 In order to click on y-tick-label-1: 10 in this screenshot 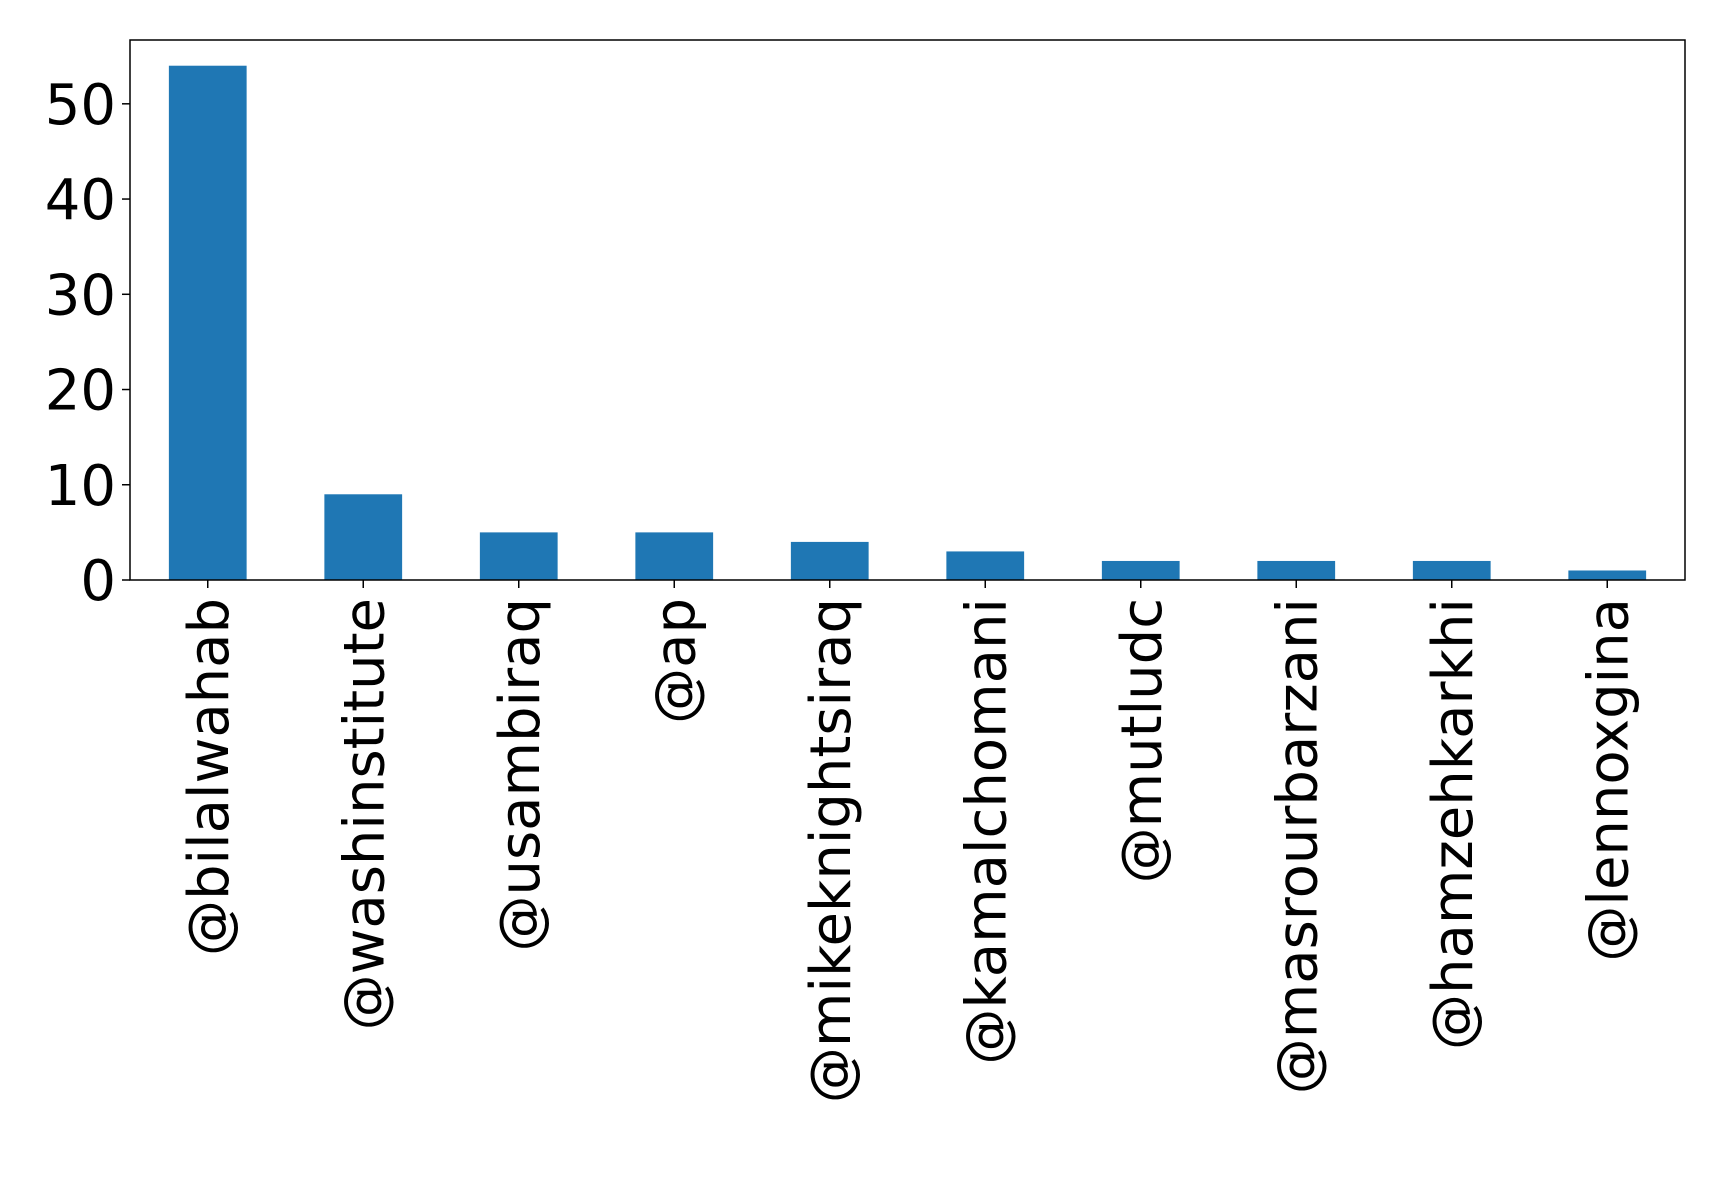, I will do `click(80, 486)`.